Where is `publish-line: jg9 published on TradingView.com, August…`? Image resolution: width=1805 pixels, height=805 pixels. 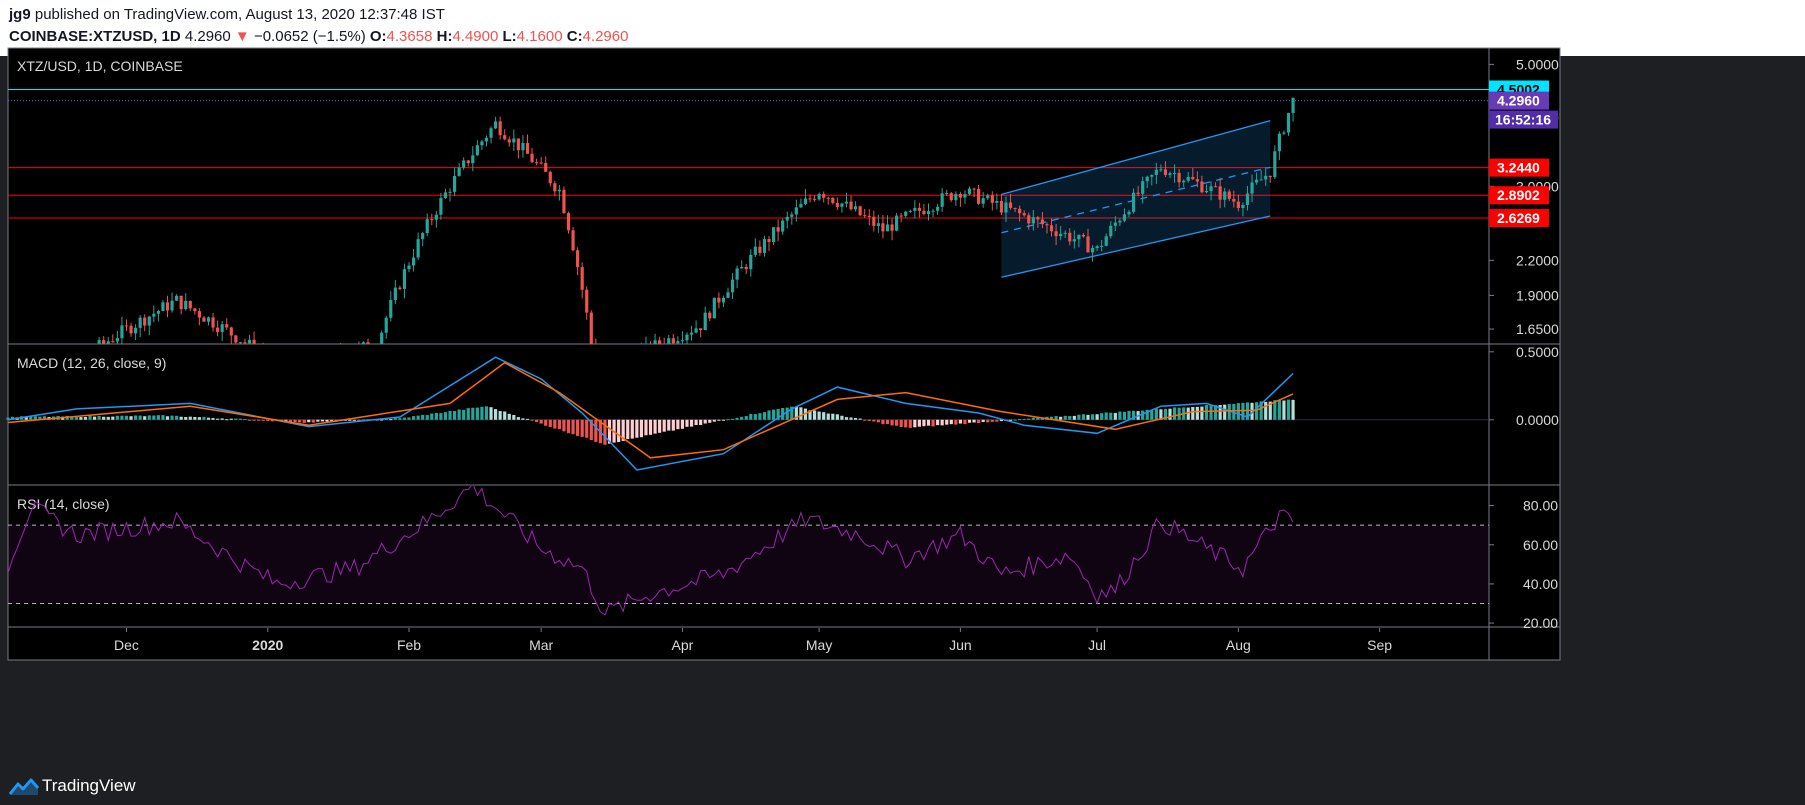 publish-line: jg9 published on TradingView.com, August… is located at coordinates (227, 14).